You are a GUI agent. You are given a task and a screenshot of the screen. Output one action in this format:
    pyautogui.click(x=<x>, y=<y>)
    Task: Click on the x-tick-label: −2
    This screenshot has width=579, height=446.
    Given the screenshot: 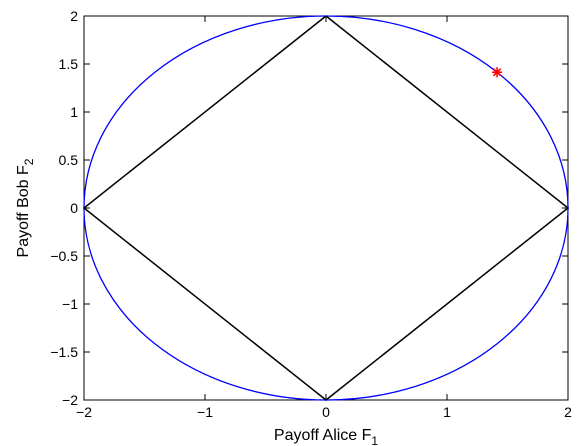 What is the action you would take?
    pyautogui.click(x=84, y=412)
    